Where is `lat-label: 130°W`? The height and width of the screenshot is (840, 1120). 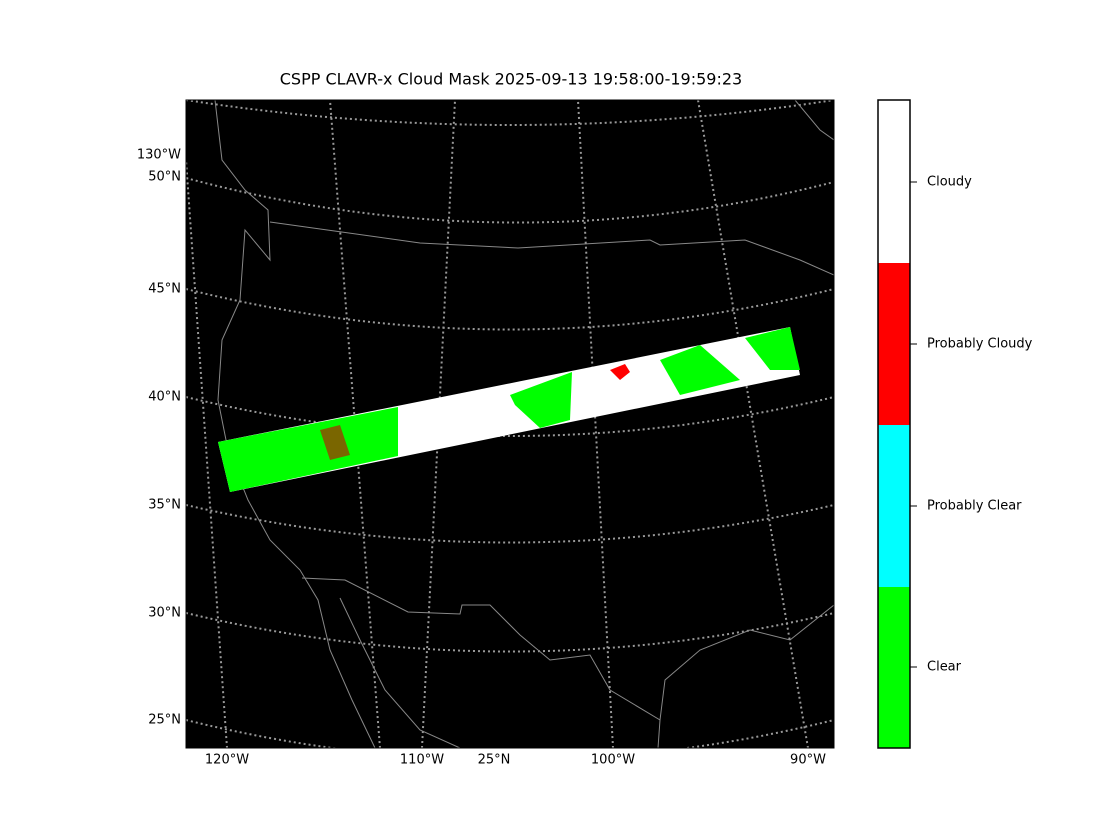 lat-label: 130°W is located at coordinates (159, 155).